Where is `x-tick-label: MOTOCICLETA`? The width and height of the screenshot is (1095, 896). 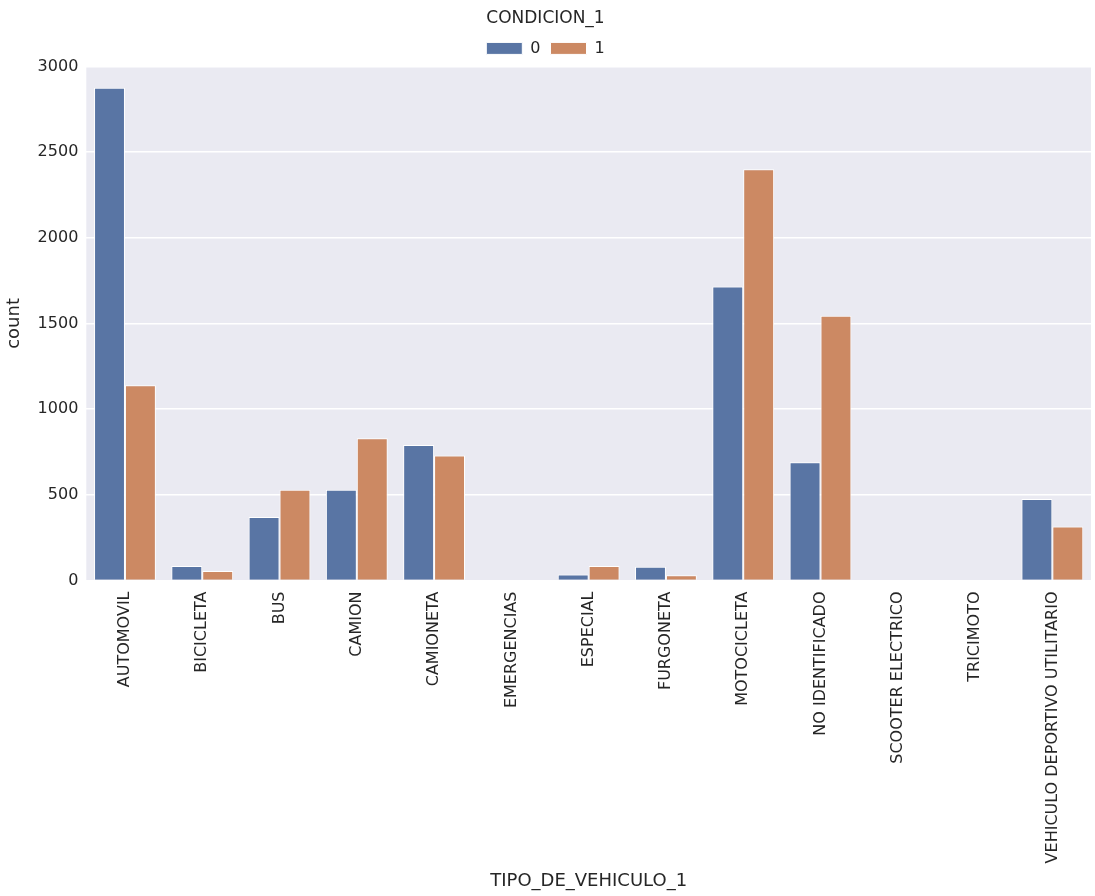
x-tick-label: MOTOCICLETA is located at coordinates (742, 648).